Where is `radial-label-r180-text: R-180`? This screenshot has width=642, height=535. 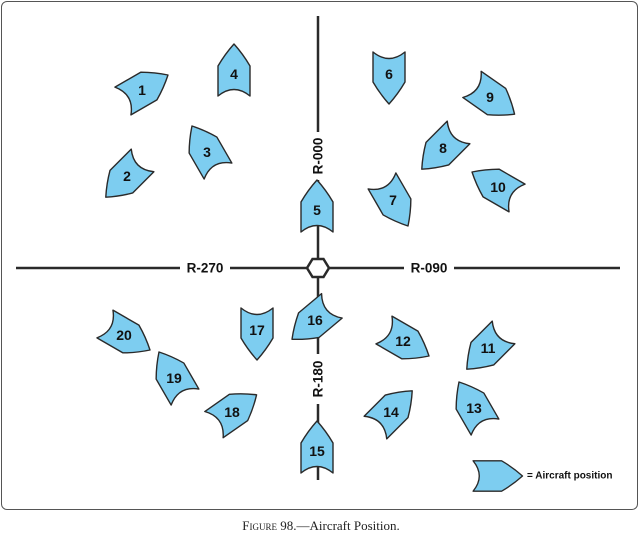
radial-label-r180-text: R-180 is located at coordinates (318, 379).